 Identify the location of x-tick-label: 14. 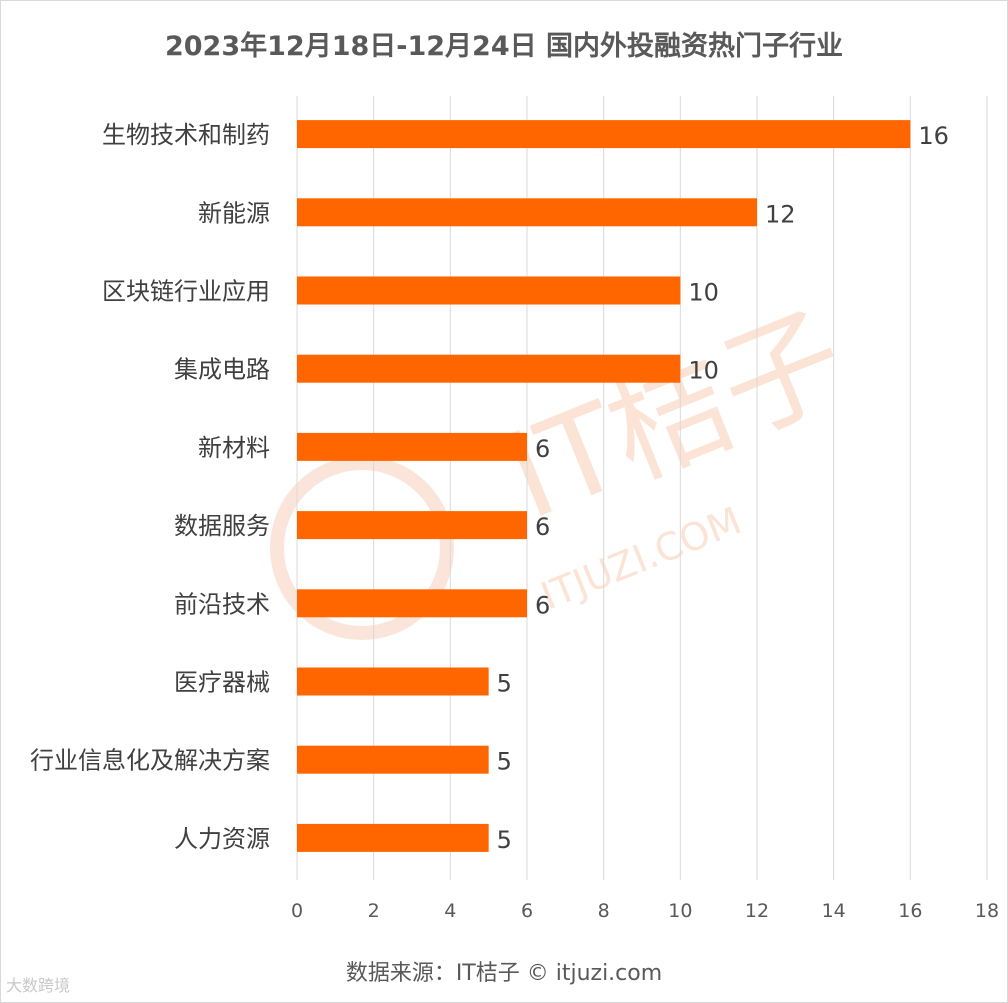
(834, 911).